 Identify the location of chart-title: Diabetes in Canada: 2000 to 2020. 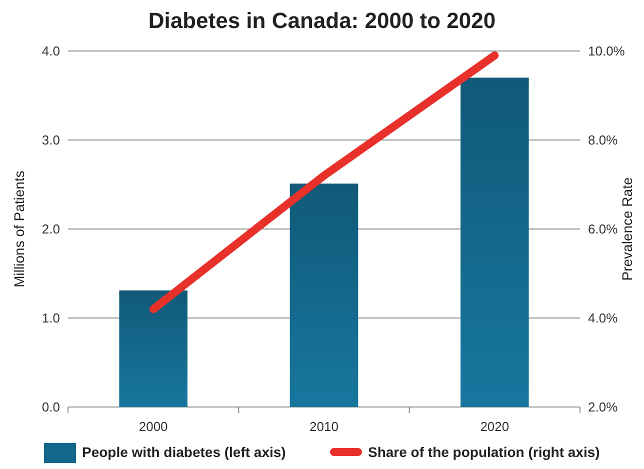
(322, 20).